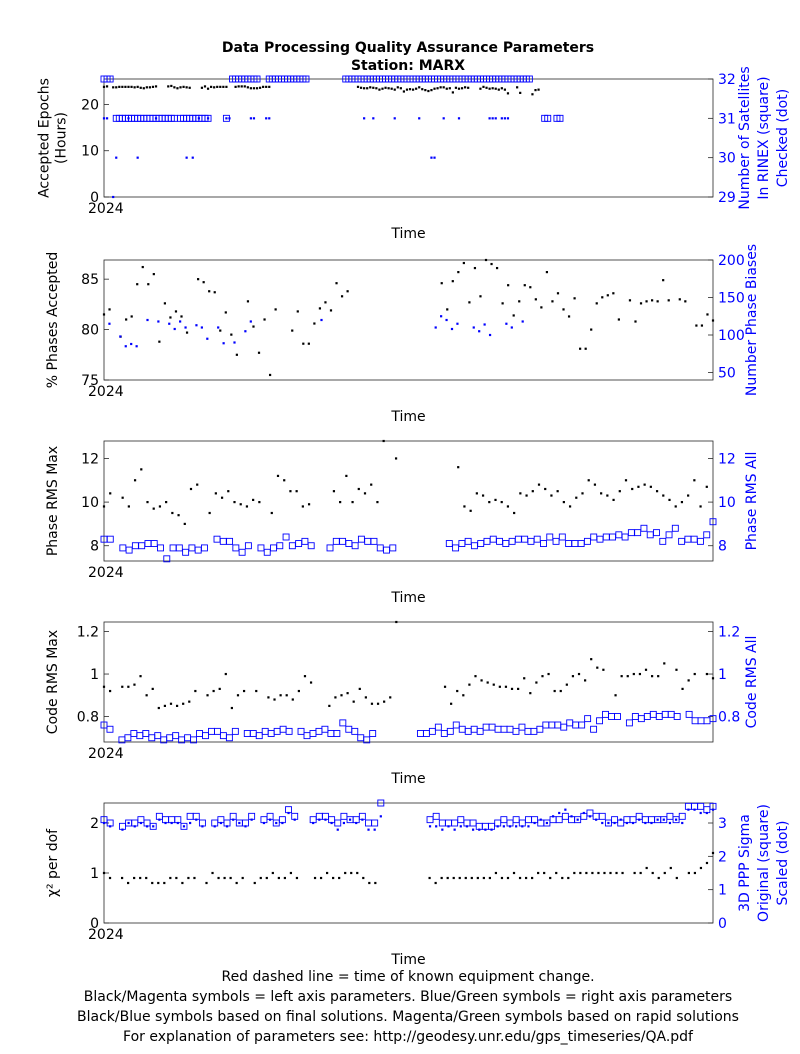  Describe the element at coordinates (783, 138) in the screenshot. I see `right-axis-label: Checked (dot)` at that location.